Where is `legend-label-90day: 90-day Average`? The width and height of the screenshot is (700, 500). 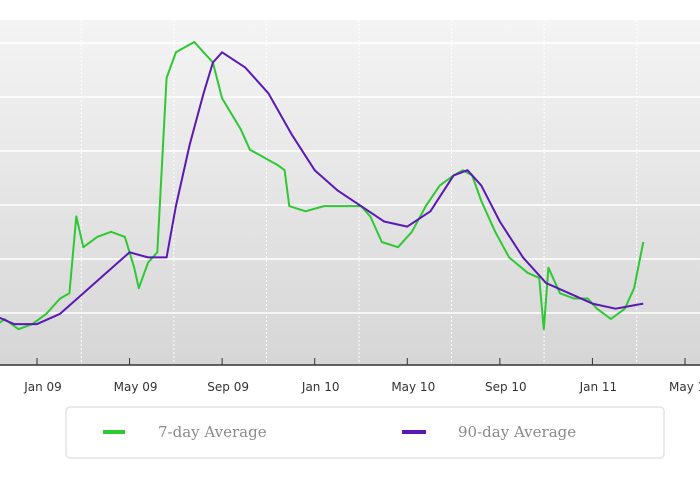
legend-label-90day: 90-day Average is located at coordinates (517, 432).